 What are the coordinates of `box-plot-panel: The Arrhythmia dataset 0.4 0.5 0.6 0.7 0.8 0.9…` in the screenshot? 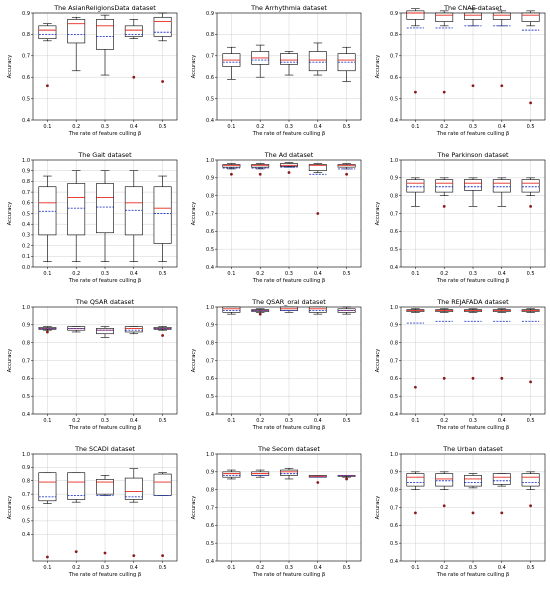 It's located at (276, 70).